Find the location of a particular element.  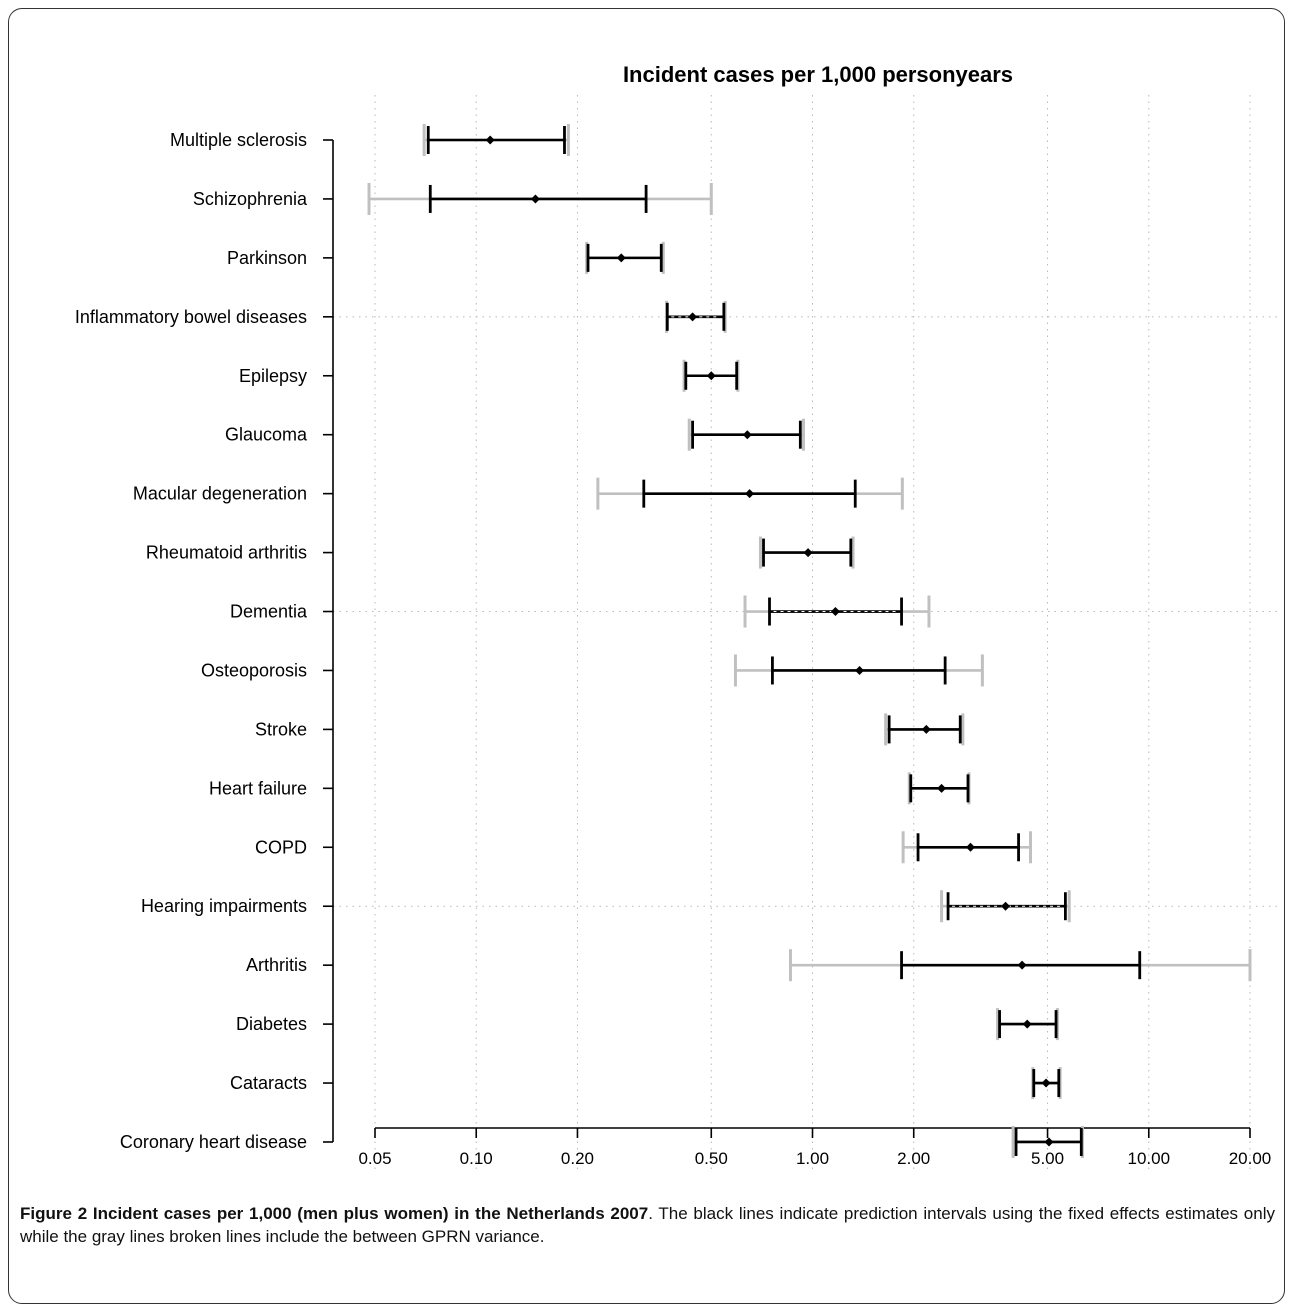

x-tick-label-4: 1.00 is located at coordinates (812, 1158).